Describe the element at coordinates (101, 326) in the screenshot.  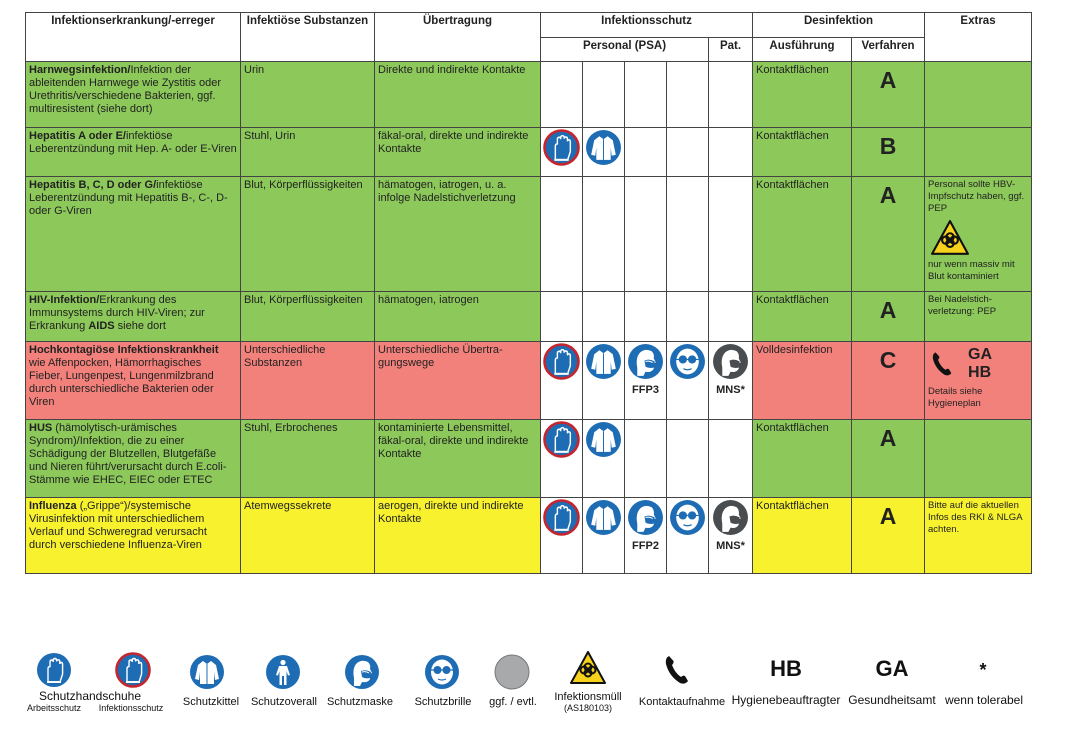
I see `disease-text: AIDS` at that location.